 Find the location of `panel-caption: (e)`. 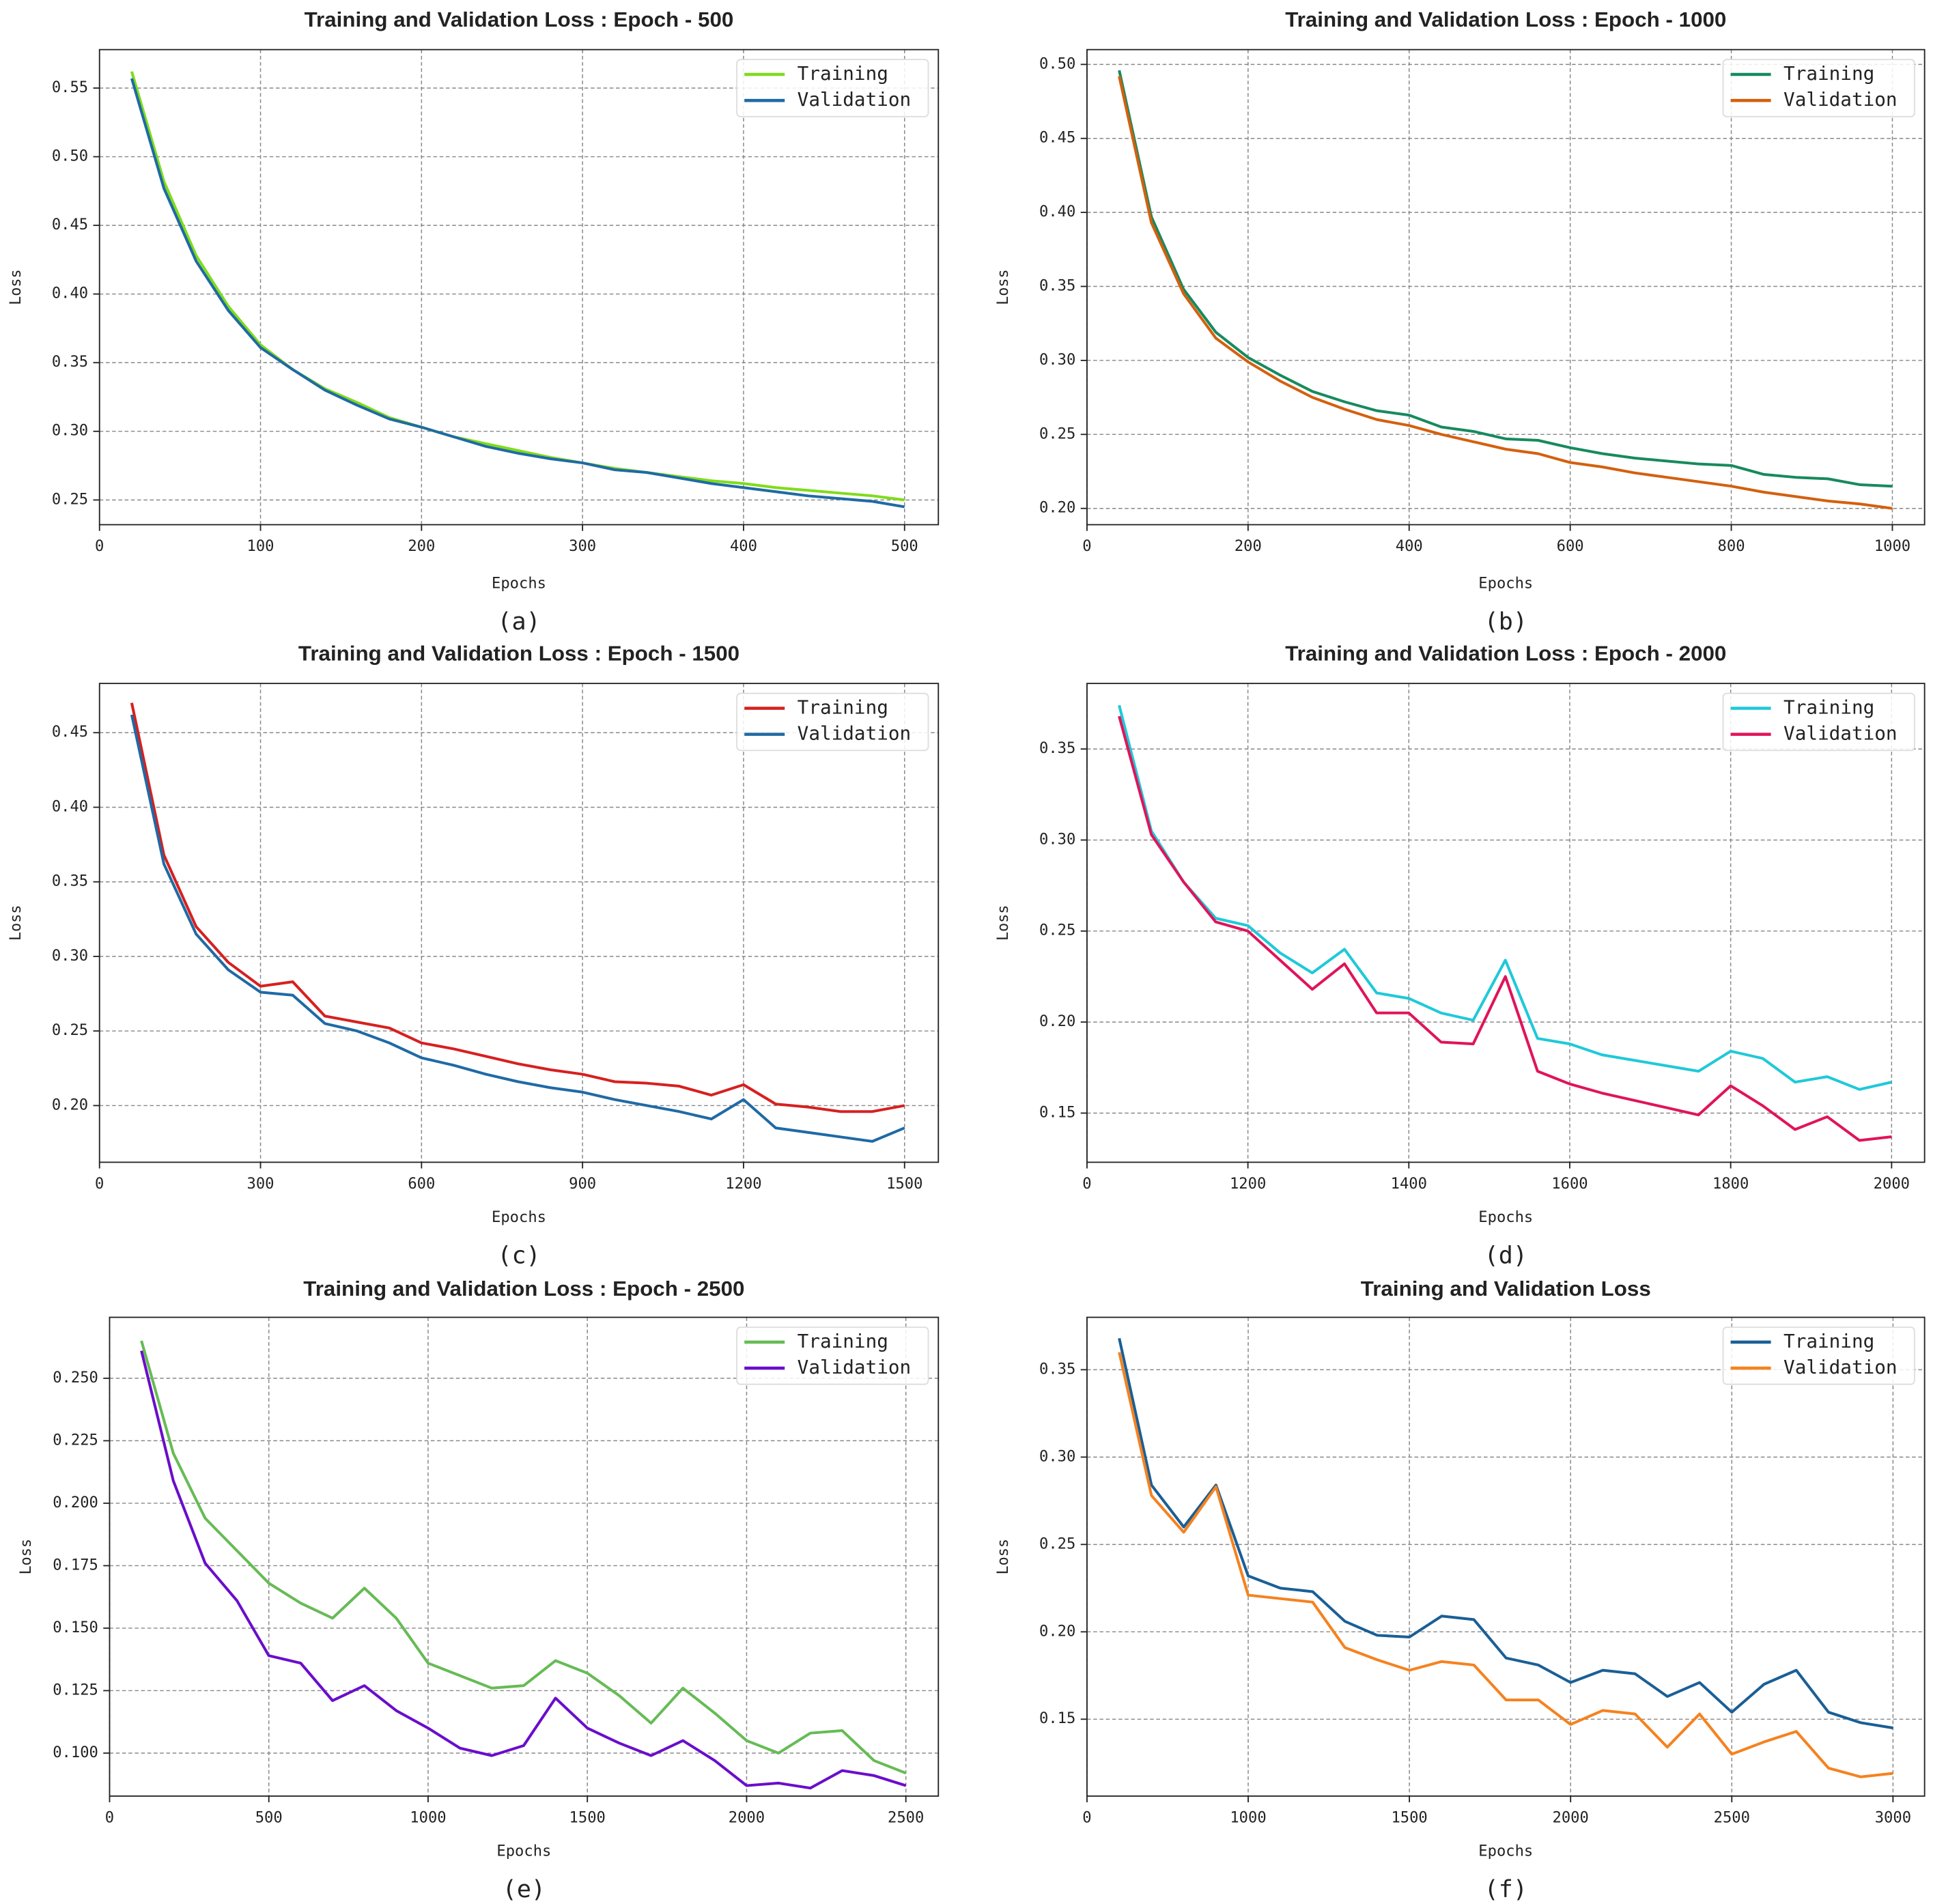

panel-caption: (e) is located at coordinates (524, 1889).